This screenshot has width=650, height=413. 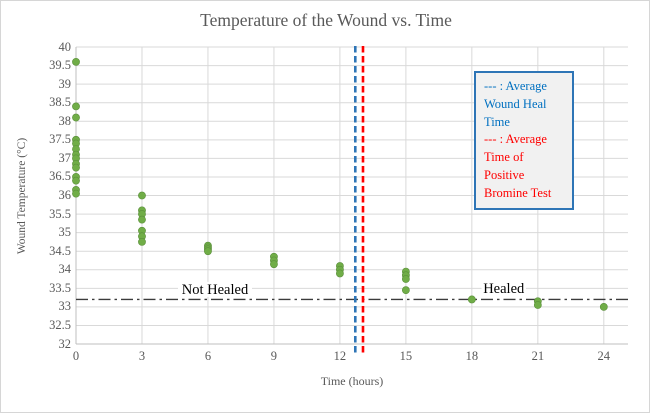 I want to click on y-tick-label: 33.5, so click(x=60, y=287).